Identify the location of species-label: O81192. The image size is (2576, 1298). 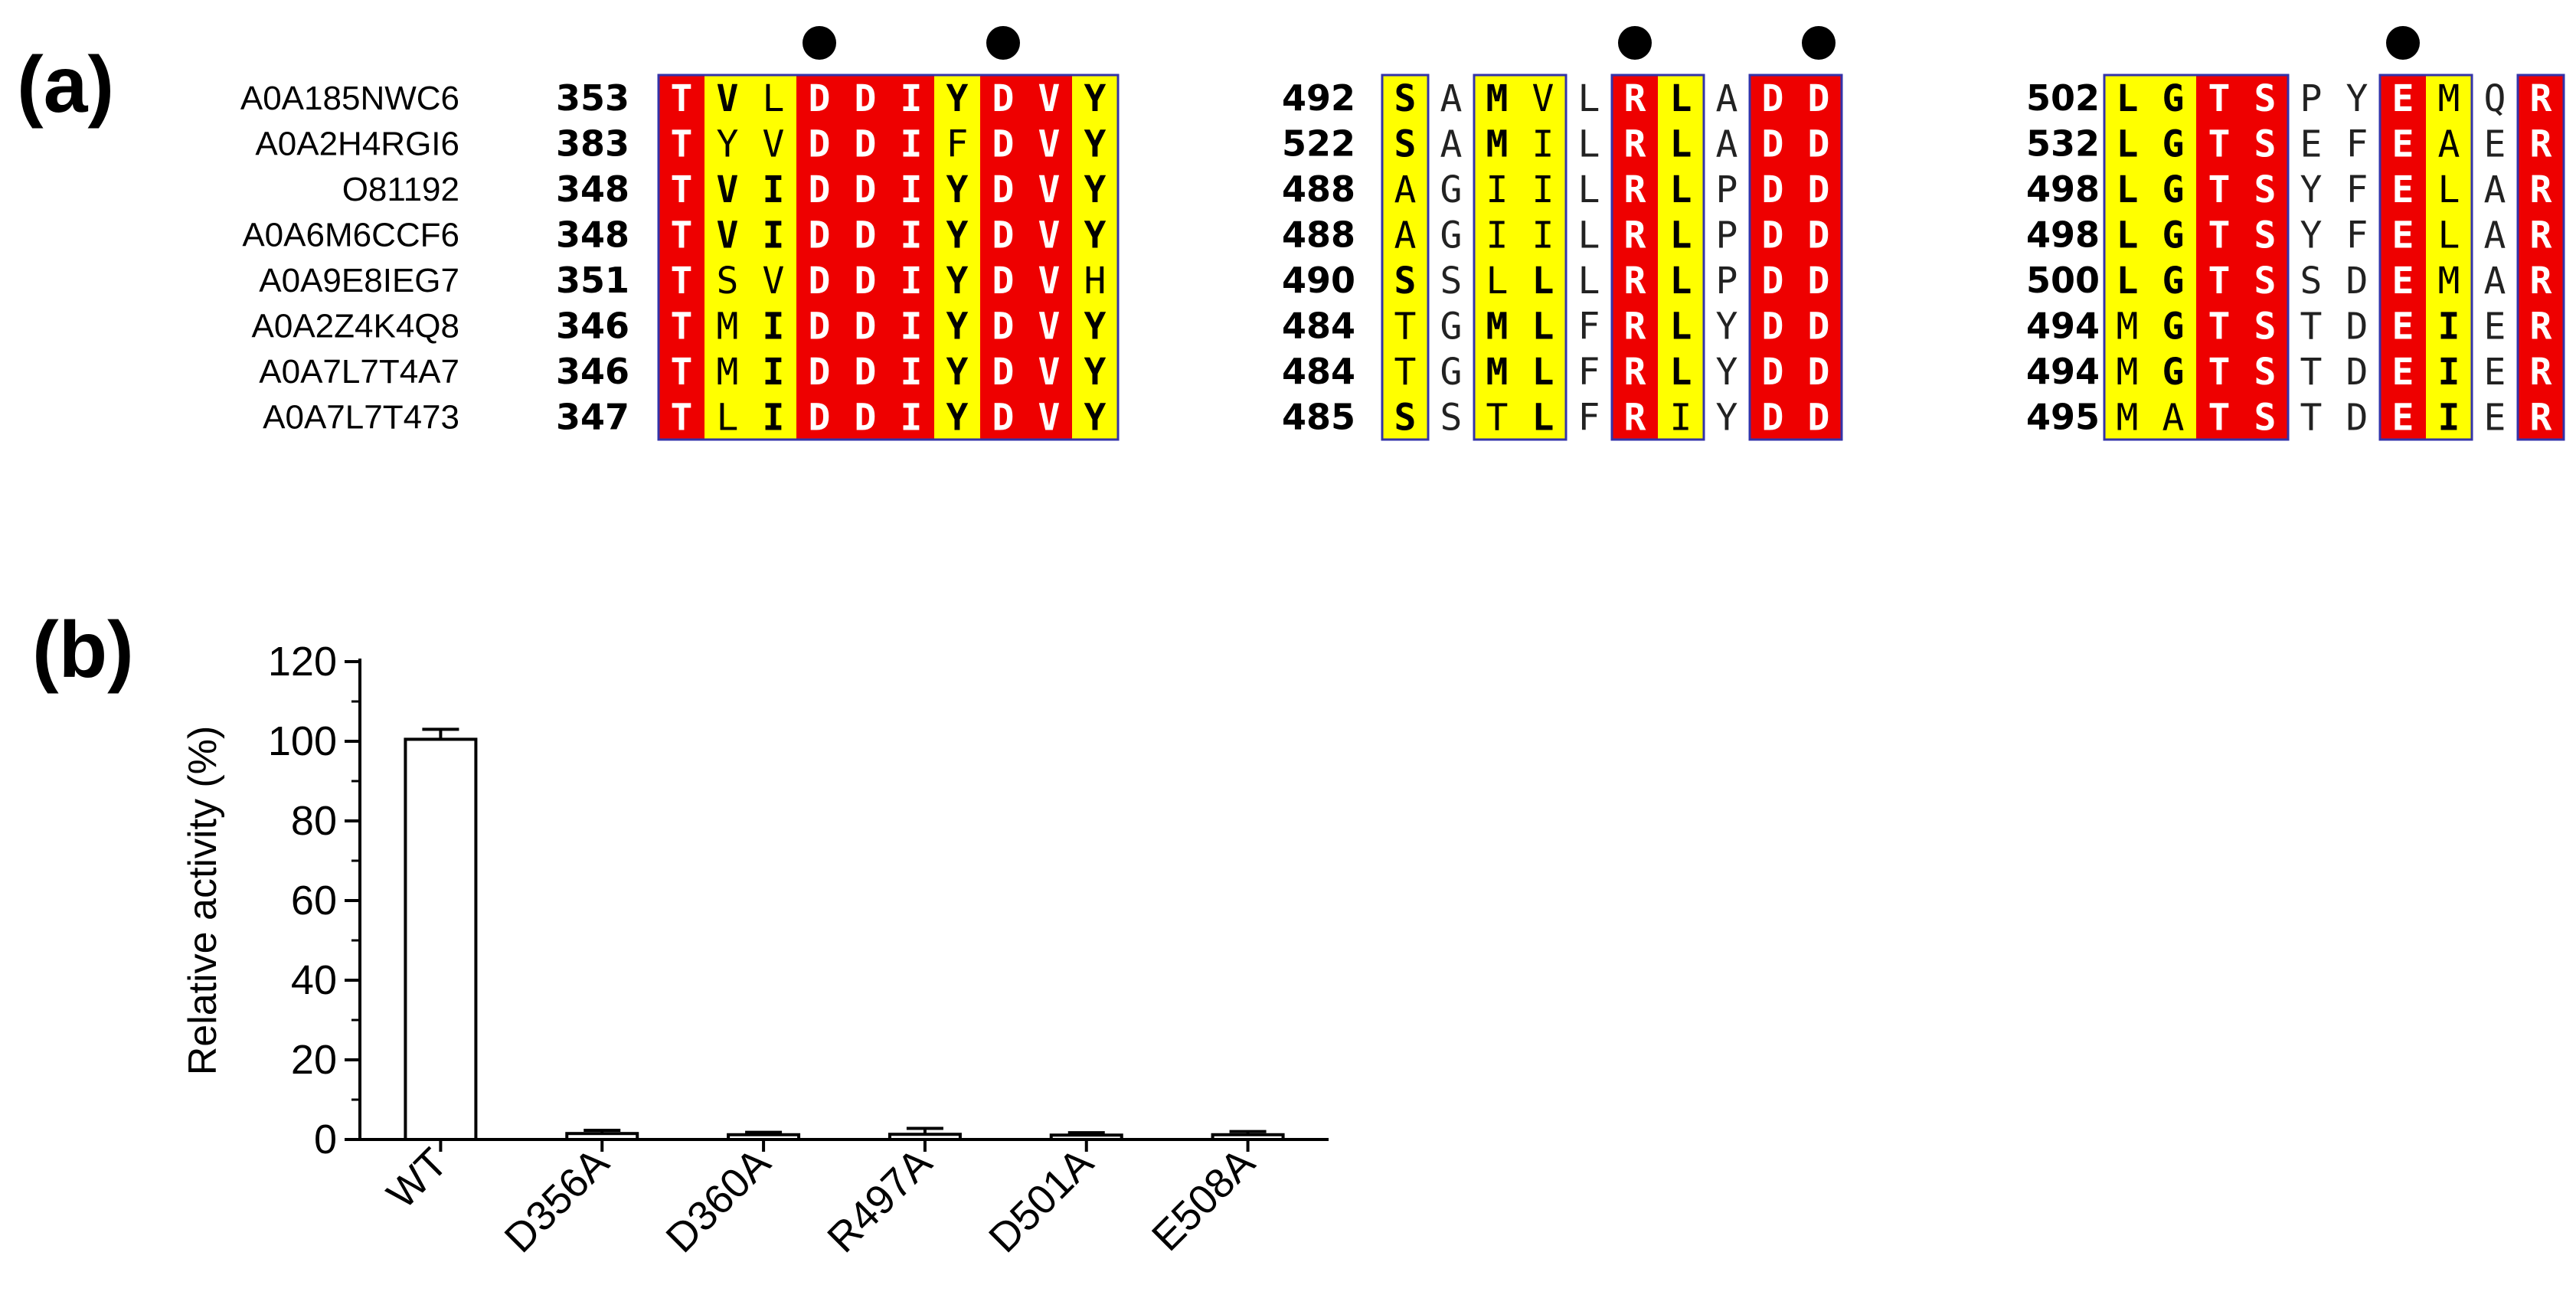
(400, 189).